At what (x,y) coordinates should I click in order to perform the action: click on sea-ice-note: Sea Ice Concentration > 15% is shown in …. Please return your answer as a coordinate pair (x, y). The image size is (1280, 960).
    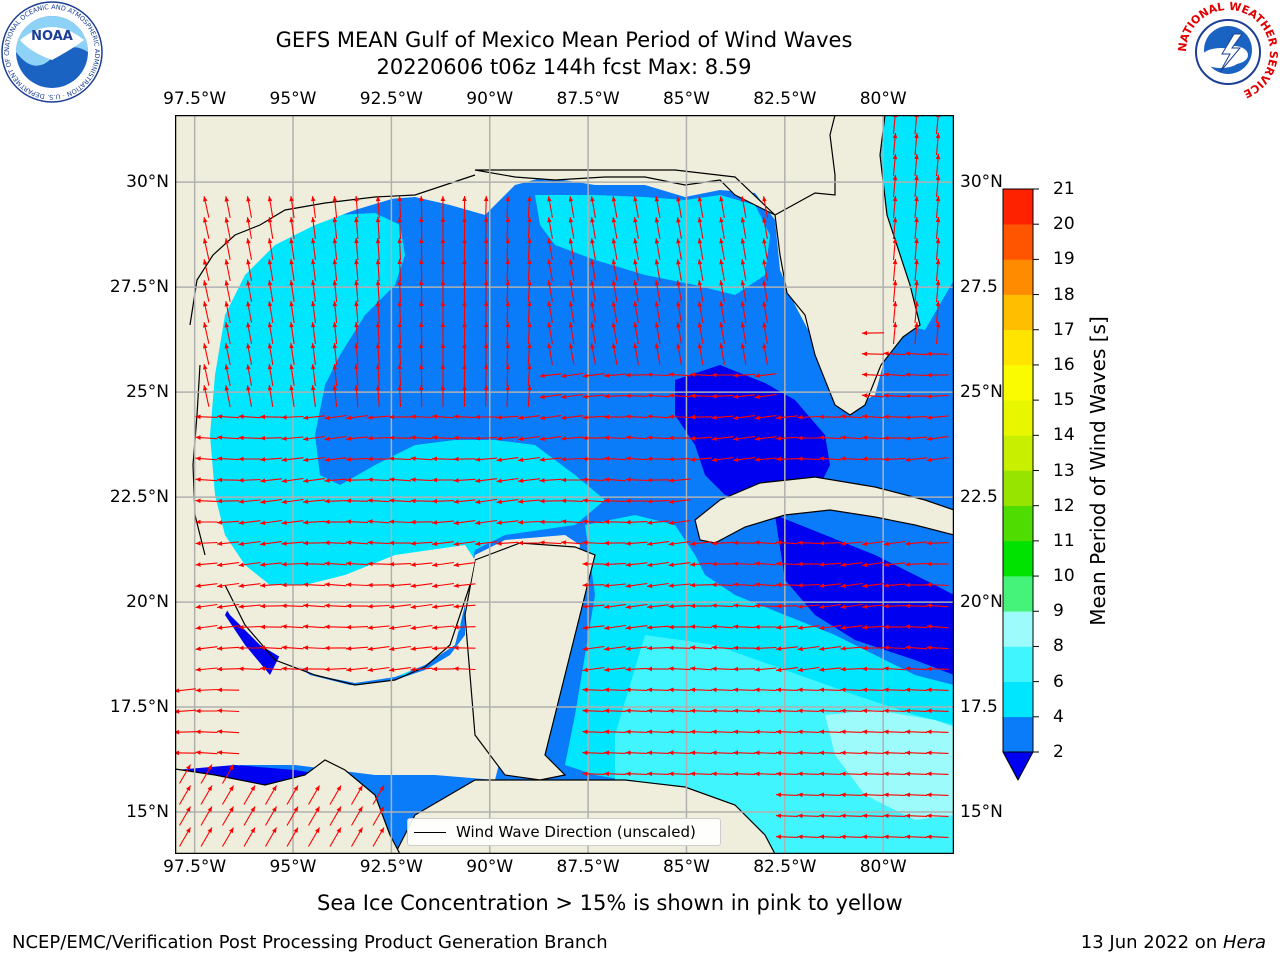
    Looking at the image, I should click on (610, 903).